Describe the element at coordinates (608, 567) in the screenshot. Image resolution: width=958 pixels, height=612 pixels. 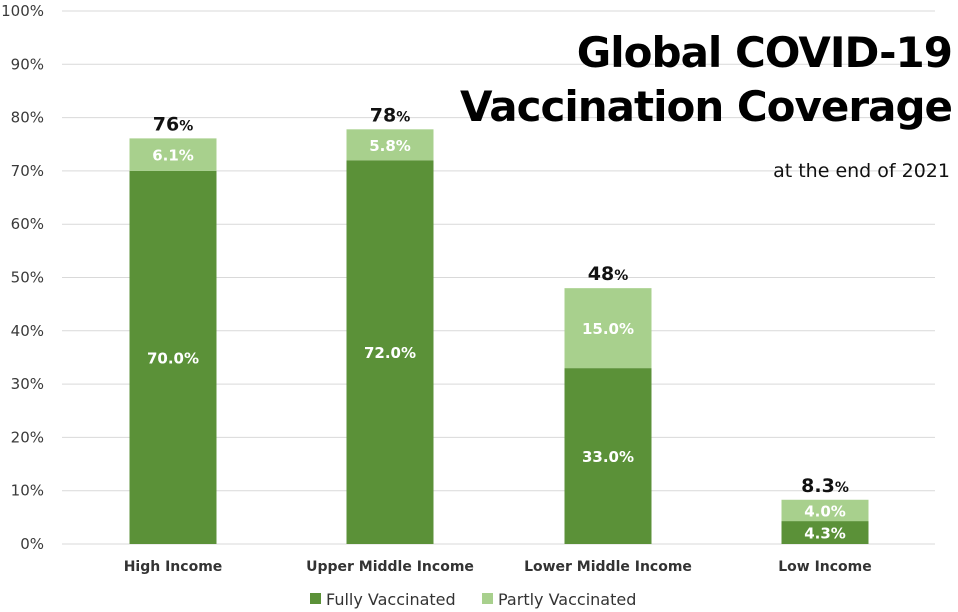
I see `x-category-label: Lower Middle Income` at that location.